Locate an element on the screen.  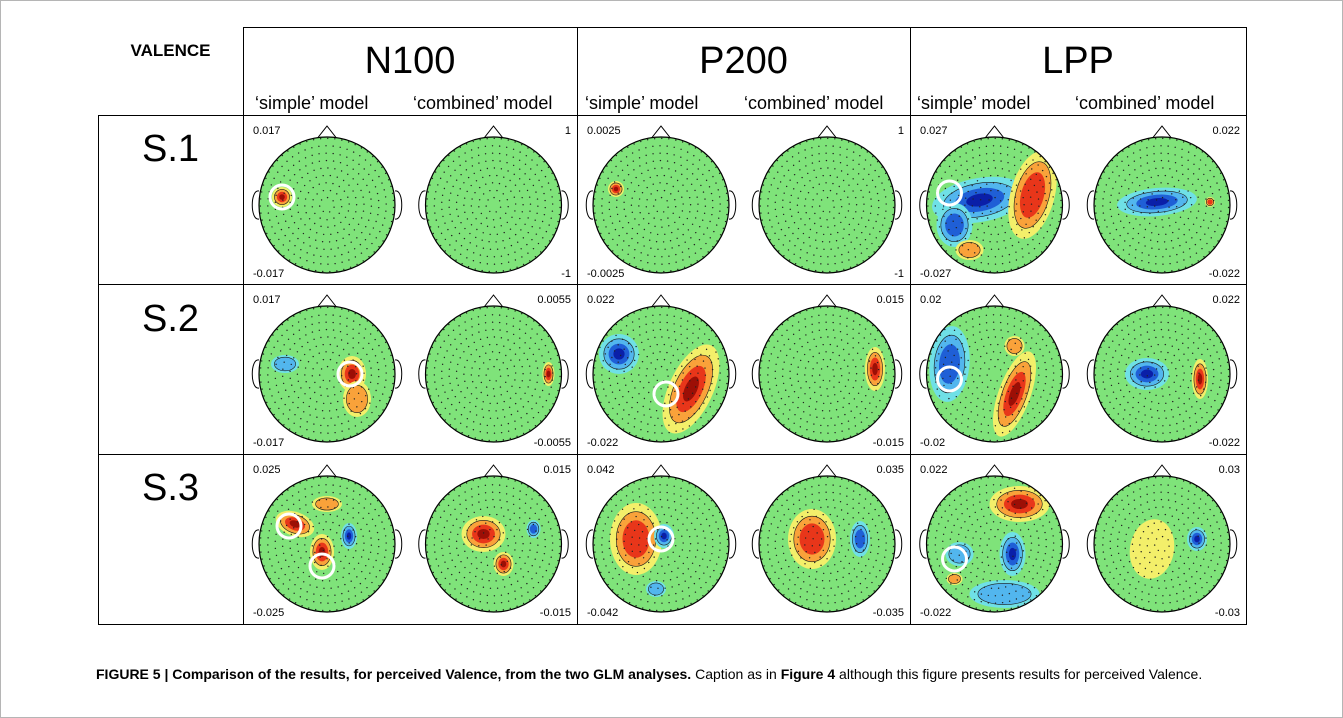
positive-activation-region is located at coordinates (548, 374).